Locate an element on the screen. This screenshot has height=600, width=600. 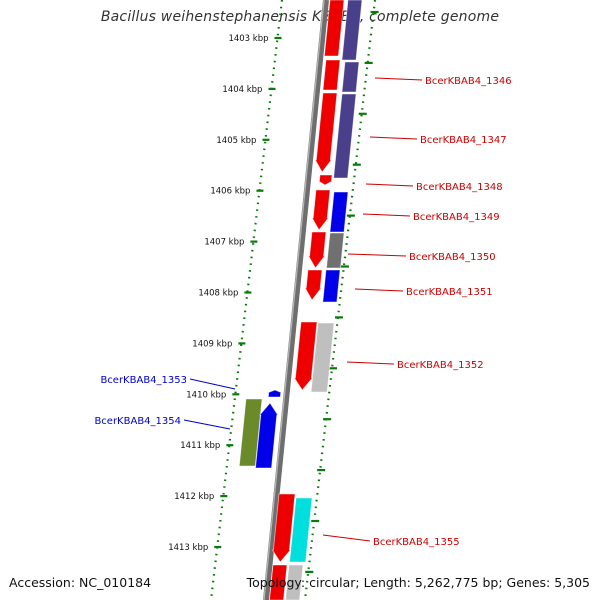
cds-1353-blue is located at coordinates (274, 393).